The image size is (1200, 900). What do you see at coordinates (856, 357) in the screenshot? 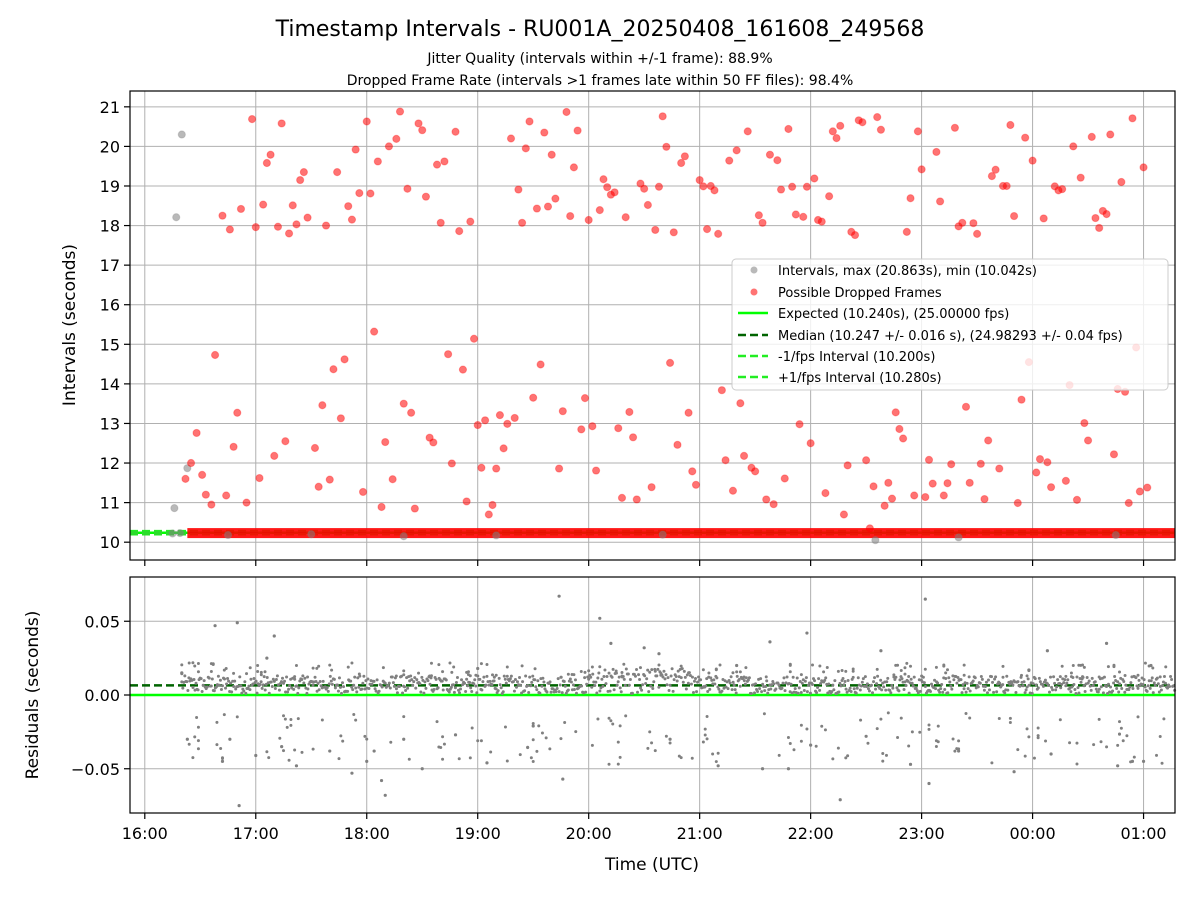
I see `legend-label-minus-fps: -1/fps Interval (10.200s)` at bounding box center [856, 357].